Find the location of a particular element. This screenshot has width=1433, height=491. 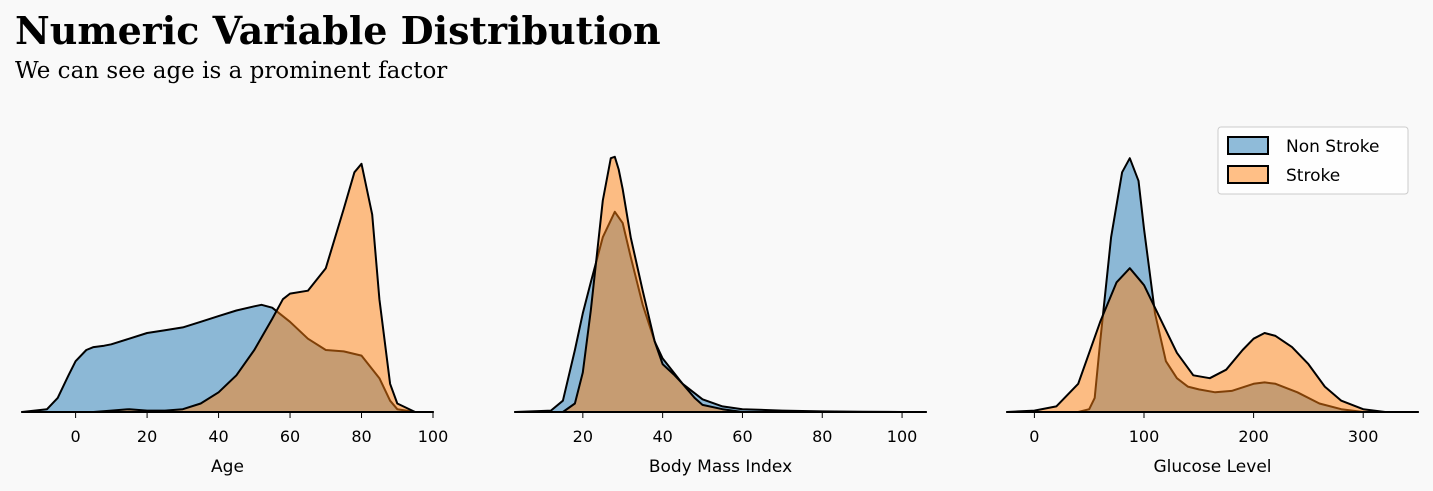

x-tick-label: 200 is located at coordinates (1253, 436).